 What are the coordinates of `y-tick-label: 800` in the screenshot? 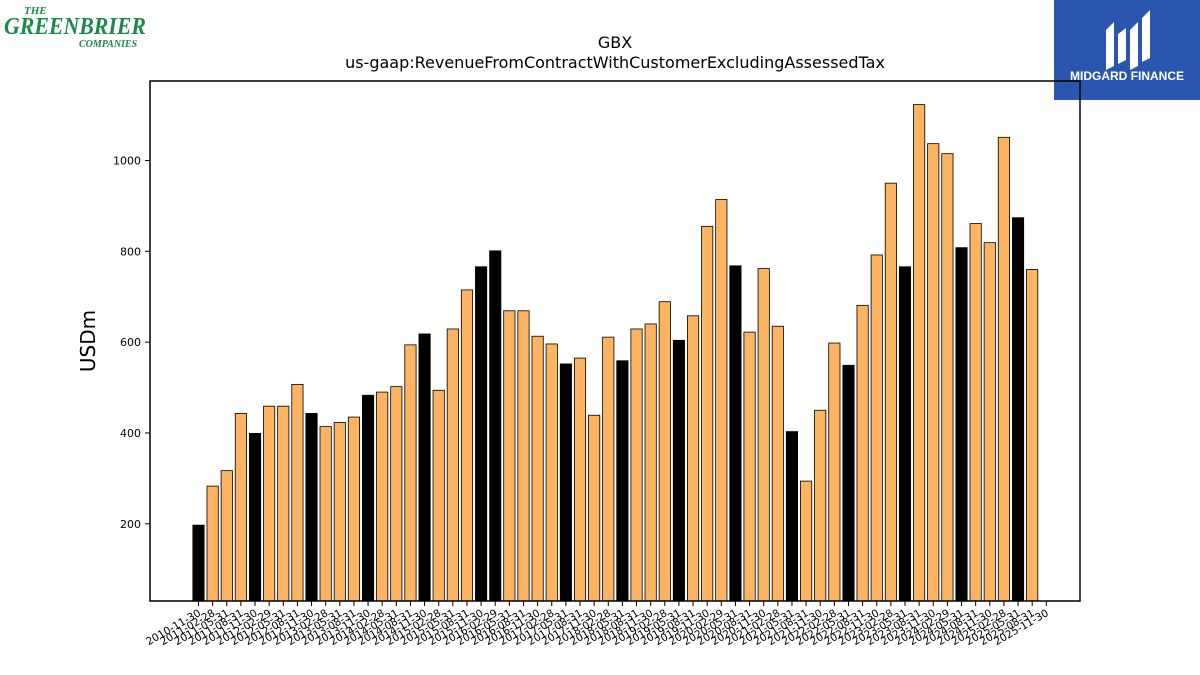 It's located at (130, 251).